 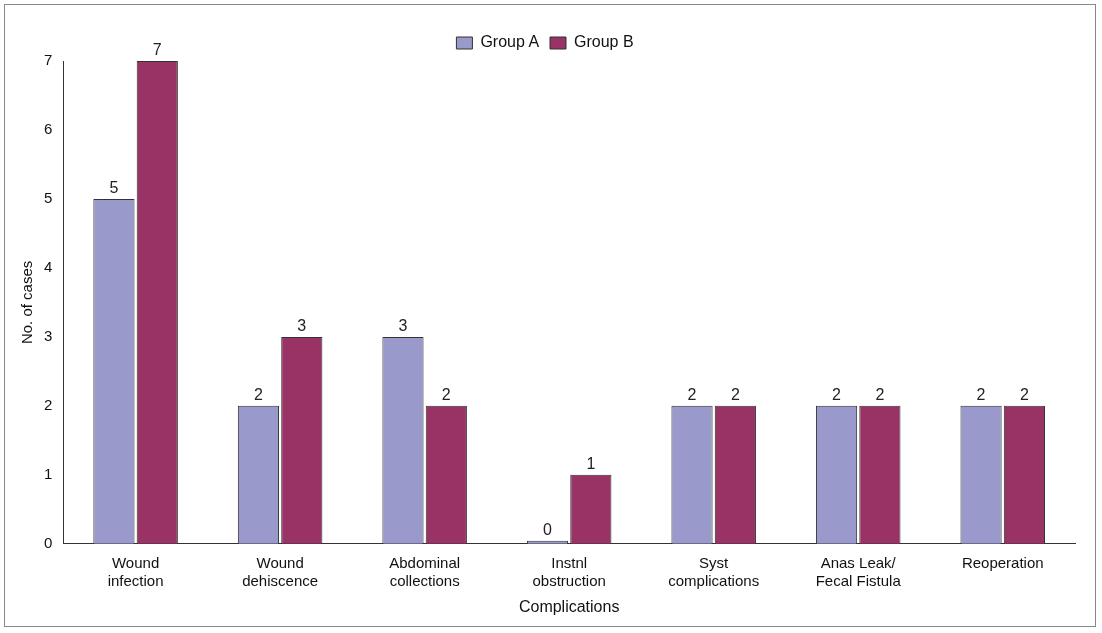 What do you see at coordinates (48, 542) in the screenshot?
I see `y-tick-label: 0` at bounding box center [48, 542].